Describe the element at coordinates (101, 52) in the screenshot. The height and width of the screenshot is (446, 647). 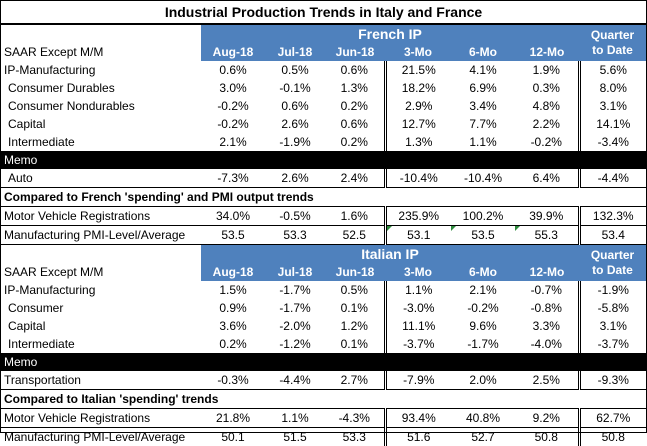
I see `french-header-label: SAAR Except M/M` at that location.